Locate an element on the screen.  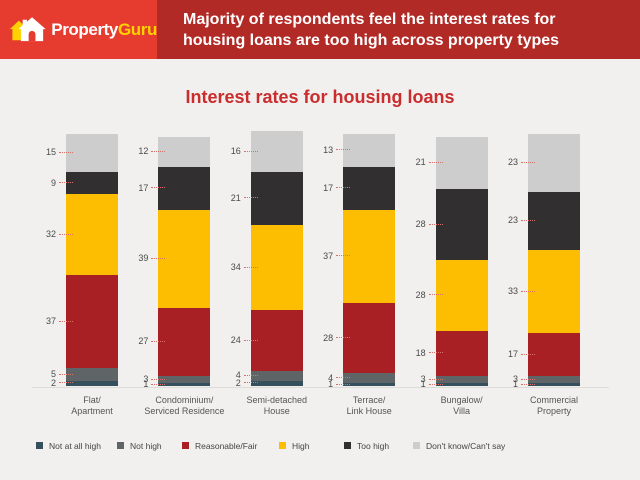
chart-title: Interest rates for housing loans is located at coordinates (320, 97).